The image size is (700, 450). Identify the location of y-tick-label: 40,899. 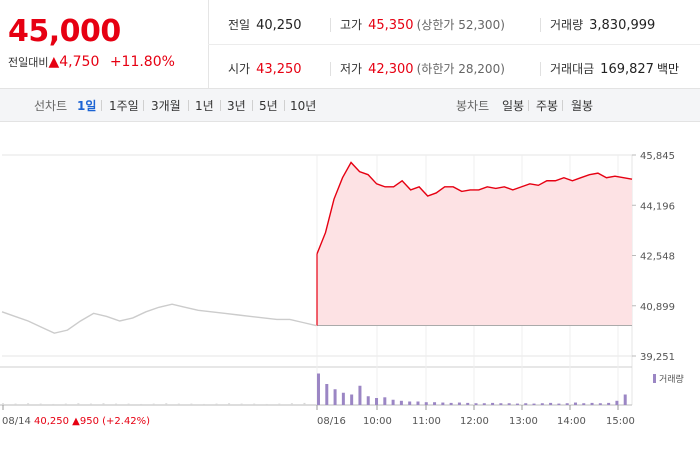
(657, 307).